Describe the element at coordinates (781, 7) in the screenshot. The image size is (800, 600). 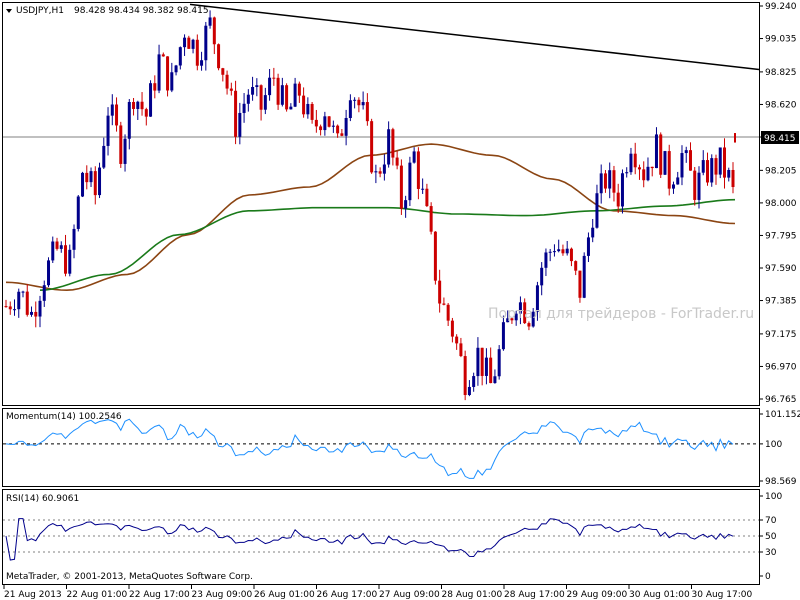
I see `price-tick-label: 99.240` at that location.